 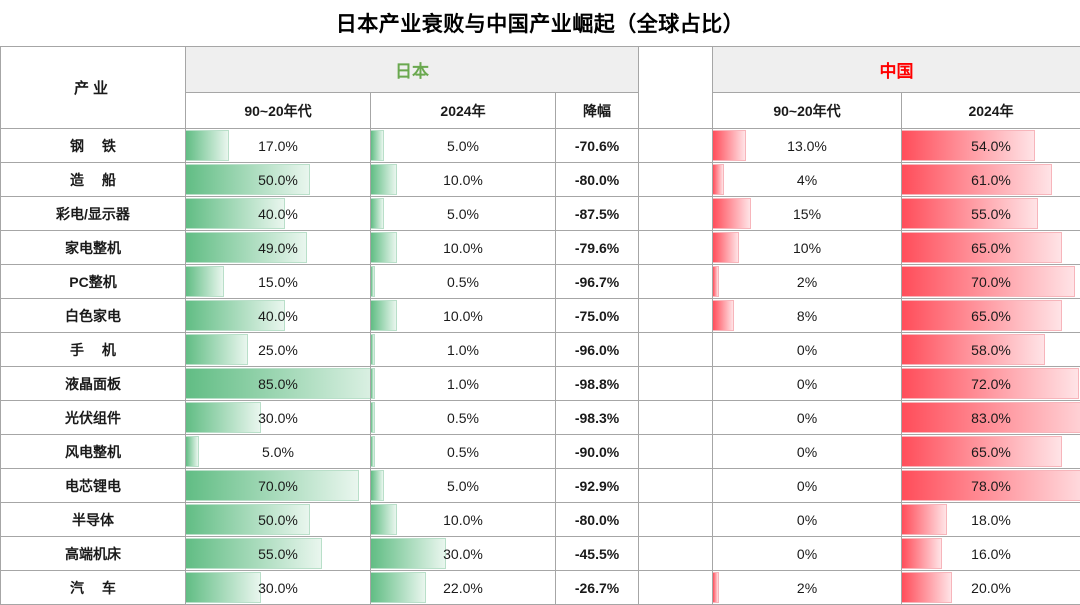 What do you see at coordinates (93, 520) in the screenshot?
I see `row-industry-label: 半导体` at bounding box center [93, 520].